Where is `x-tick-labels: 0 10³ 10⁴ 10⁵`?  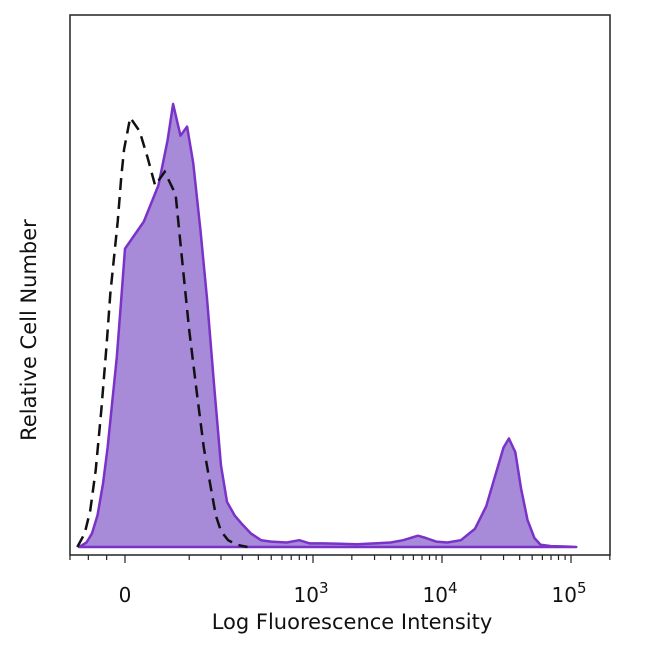
x-tick-labels: 0 10³ 10⁴ 10⁵ is located at coordinates (353, 593).